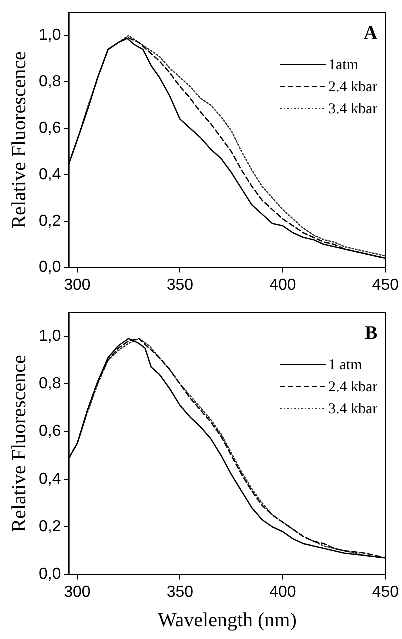 Image resolution: width=402 pixels, height=639 pixels. What do you see at coordinates (345, 366) in the screenshot?
I see `legend-label: 1 atm` at bounding box center [345, 366].